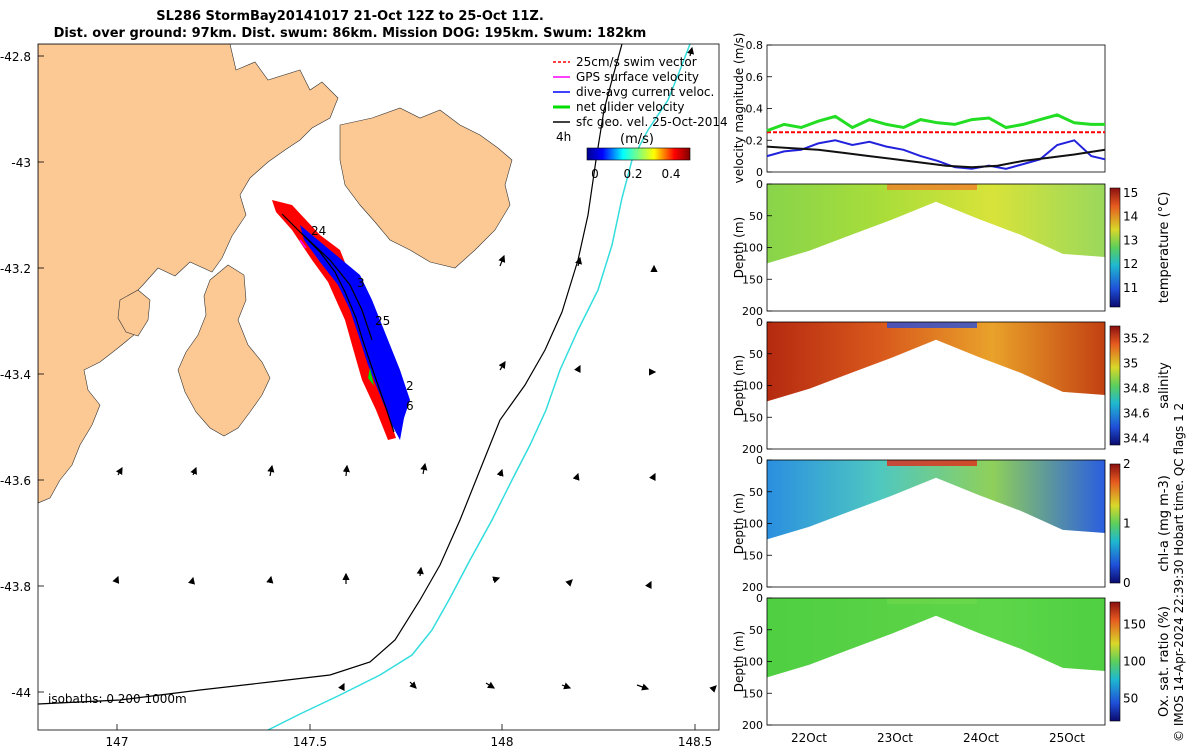 This screenshot has width=1200, height=750. I want to click on bruny-island, so click(134, 313).